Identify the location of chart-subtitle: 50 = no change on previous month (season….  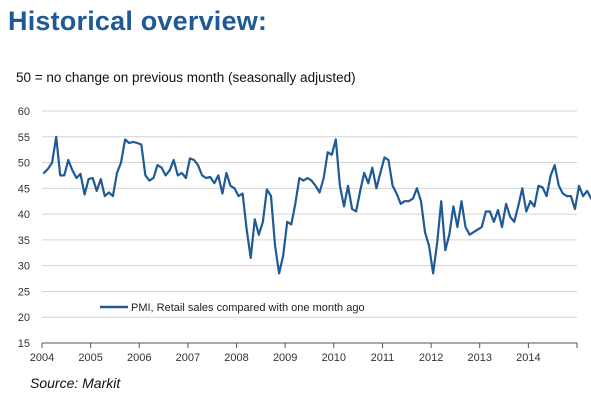
(186, 77).